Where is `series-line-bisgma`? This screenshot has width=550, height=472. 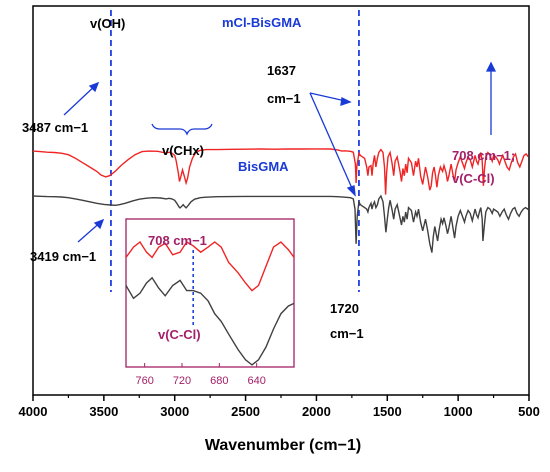 series-line-bisgma is located at coordinates (281, 223).